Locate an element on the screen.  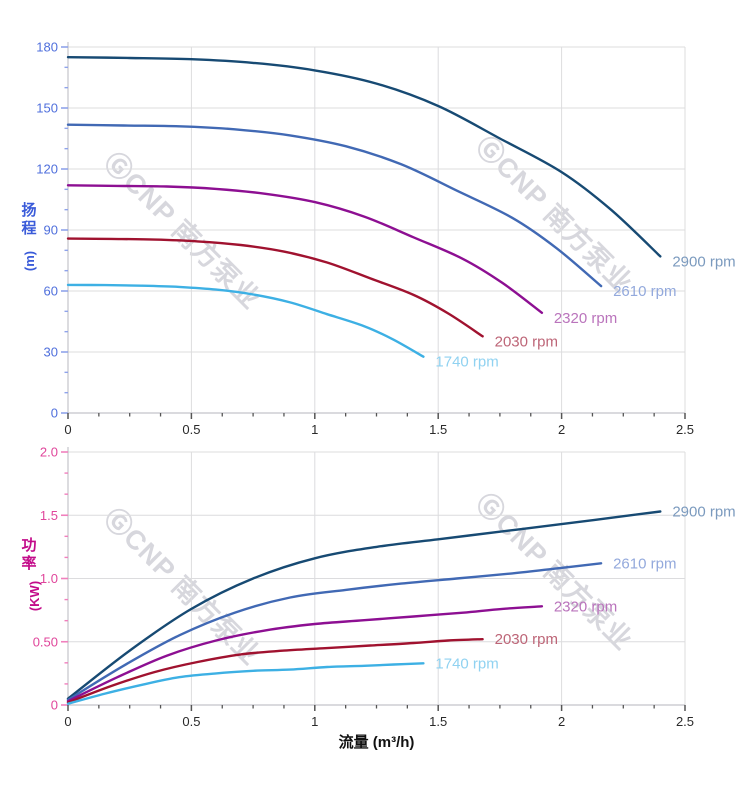
y-tick-label: 90 is located at coordinates (51, 230).